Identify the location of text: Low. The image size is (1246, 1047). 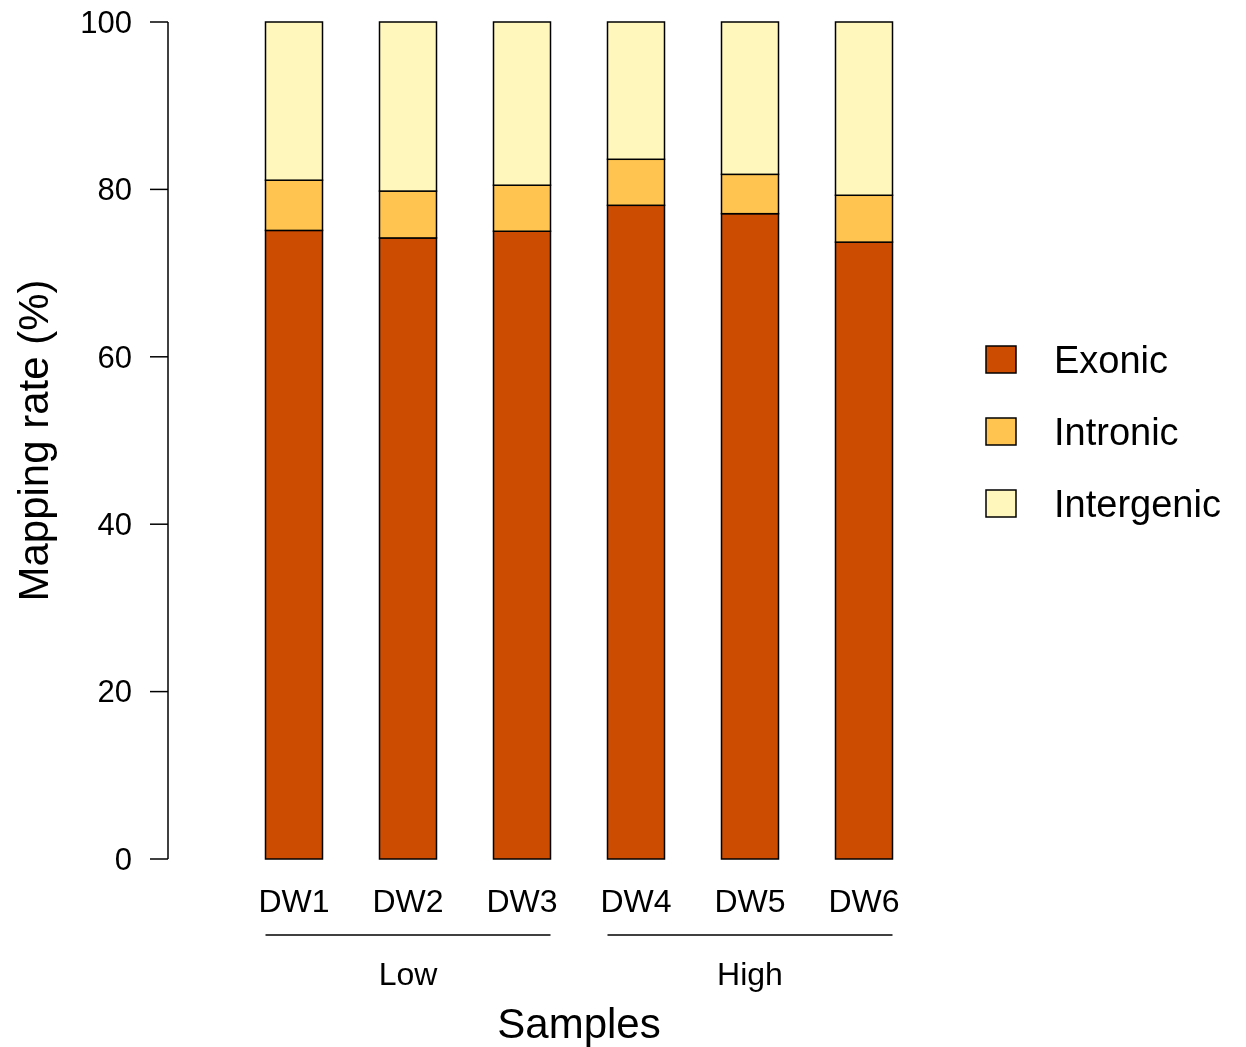
(408, 974).